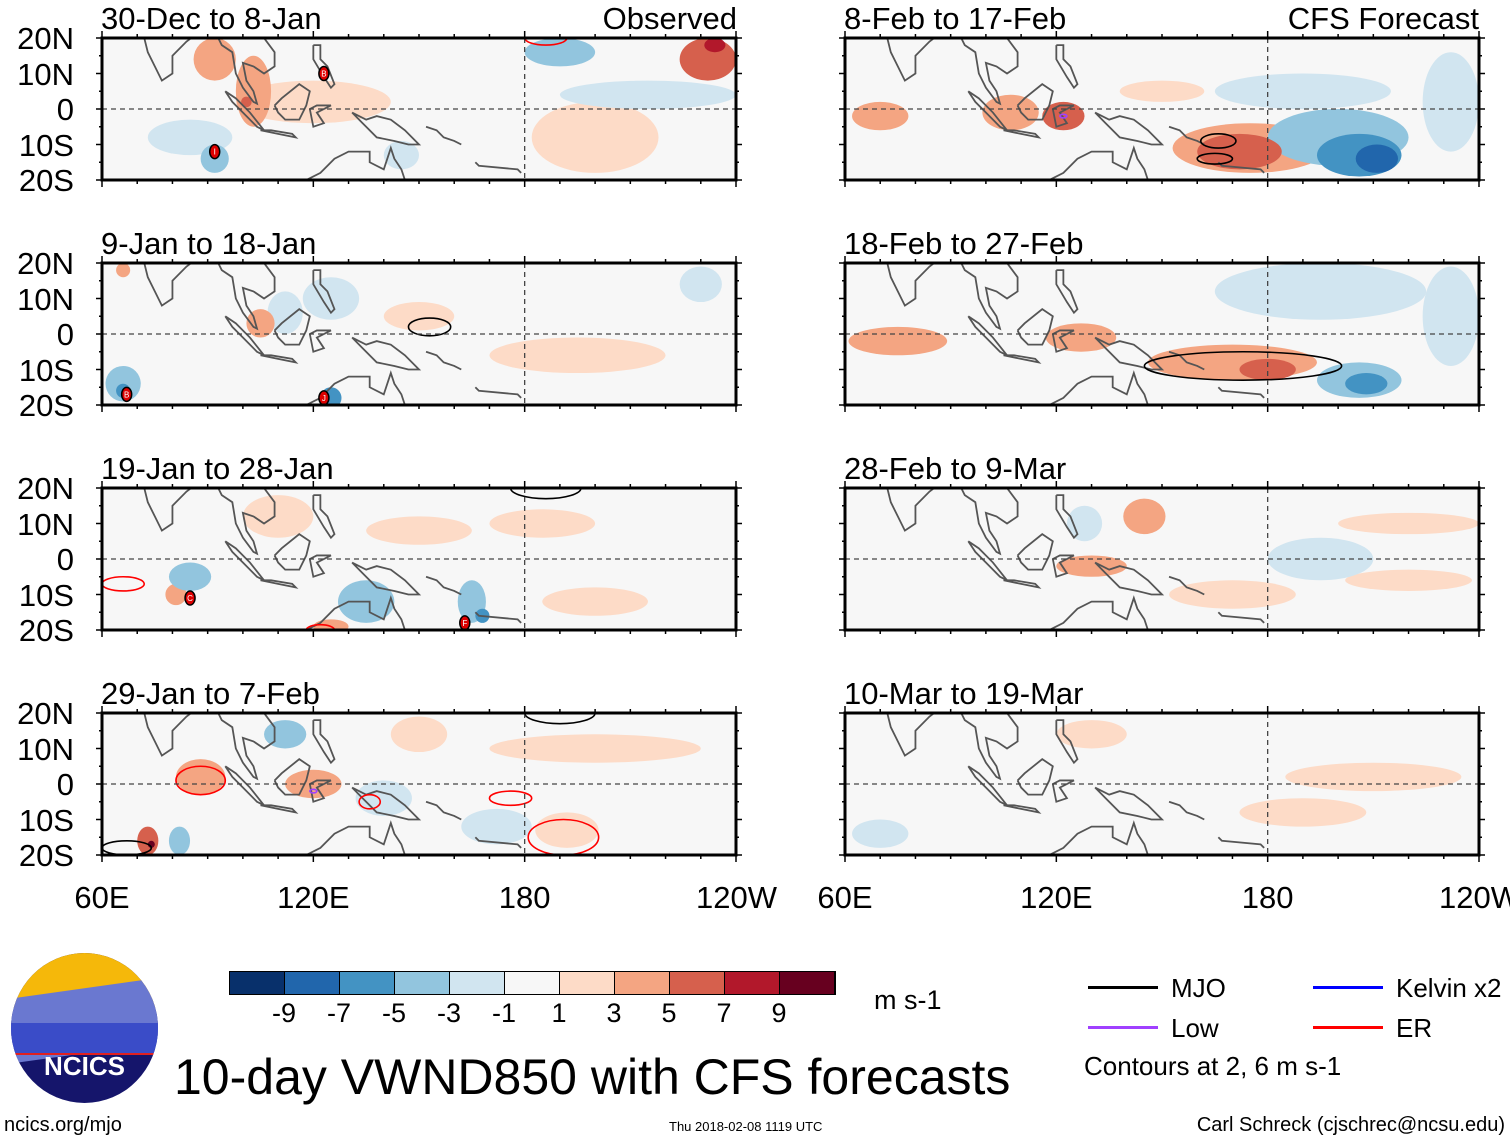 The width and height of the screenshot is (1510, 1142). What do you see at coordinates (1350, 1125) in the screenshot?
I see `footer-author: Carl Schreck (cjschrec@ncsu.edu)` at bounding box center [1350, 1125].